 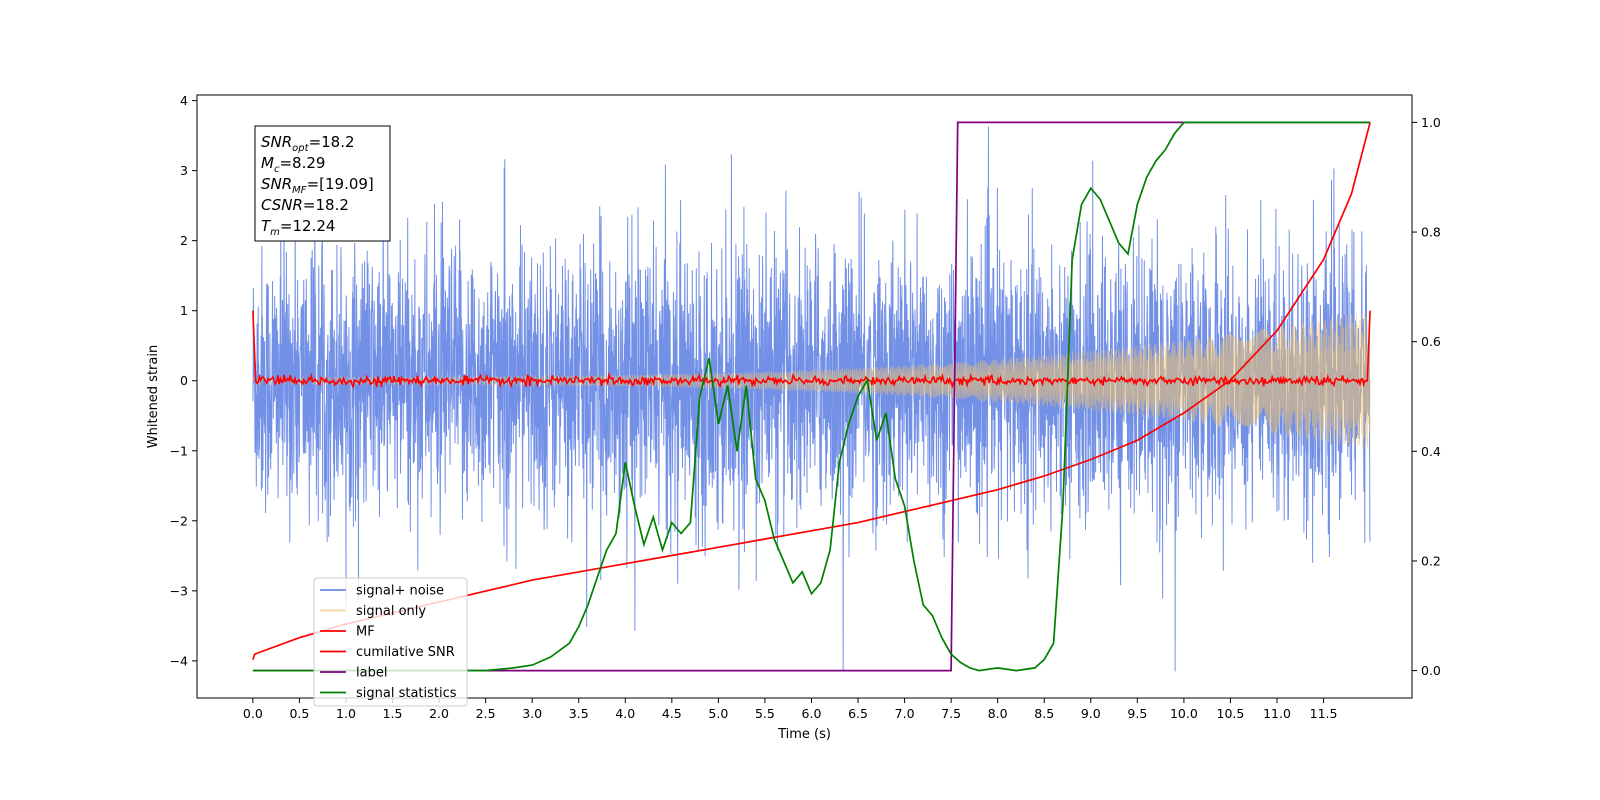 I want to click on stat-tm: Tm=12.24, so click(x=298, y=227).